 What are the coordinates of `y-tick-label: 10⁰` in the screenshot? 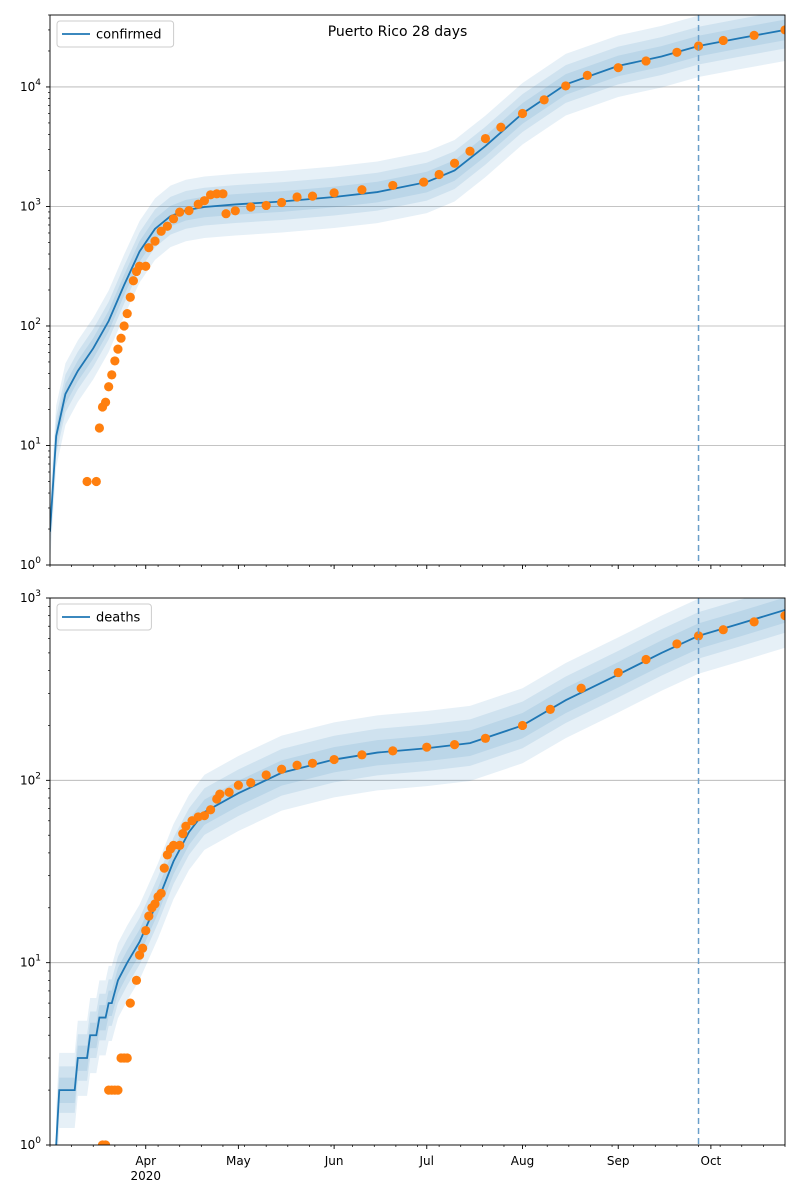 It's located at (30, 1144).